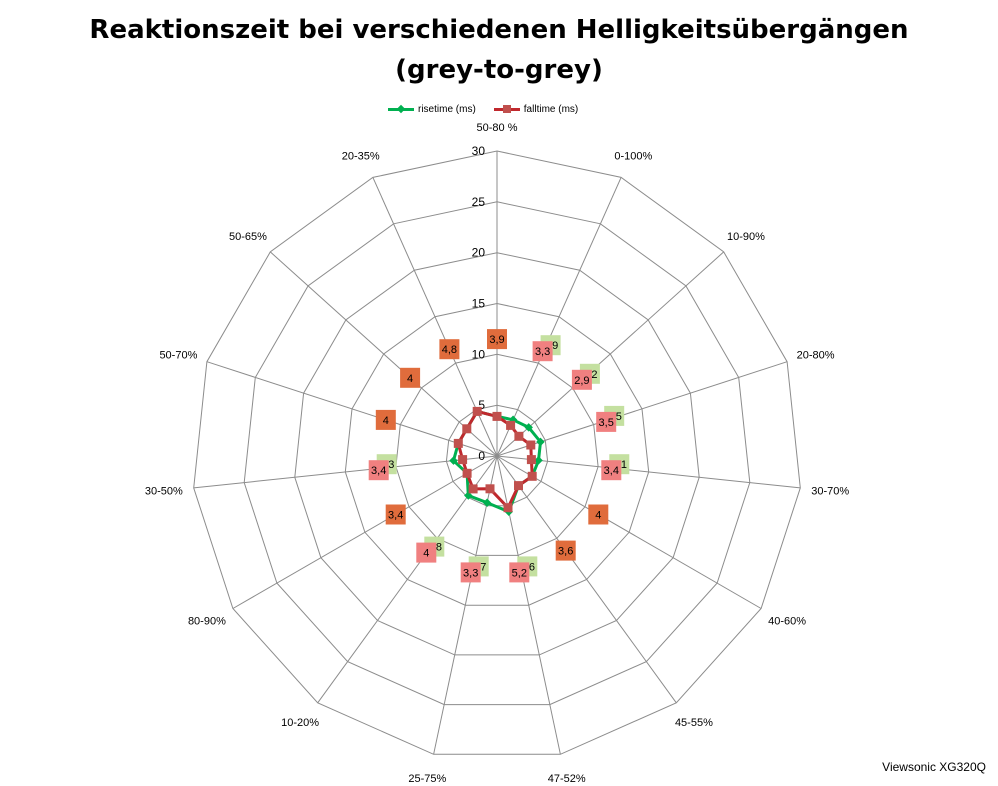  What do you see at coordinates (481, 405) in the screenshot?
I see `radial-tick-label: 5` at bounding box center [481, 405].